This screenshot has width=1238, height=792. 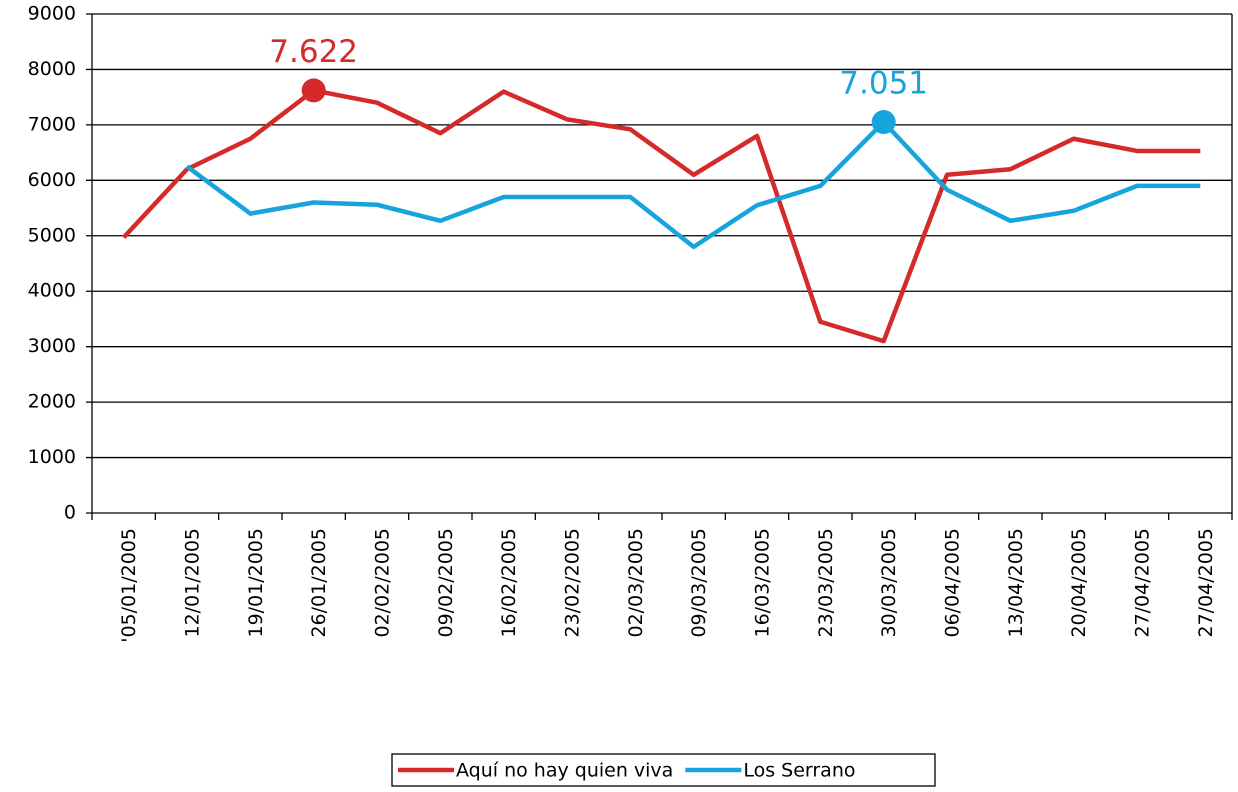 What do you see at coordinates (826, 583) in the screenshot?
I see `x-tick-label: 23/03/2005` at bounding box center [826, 583].